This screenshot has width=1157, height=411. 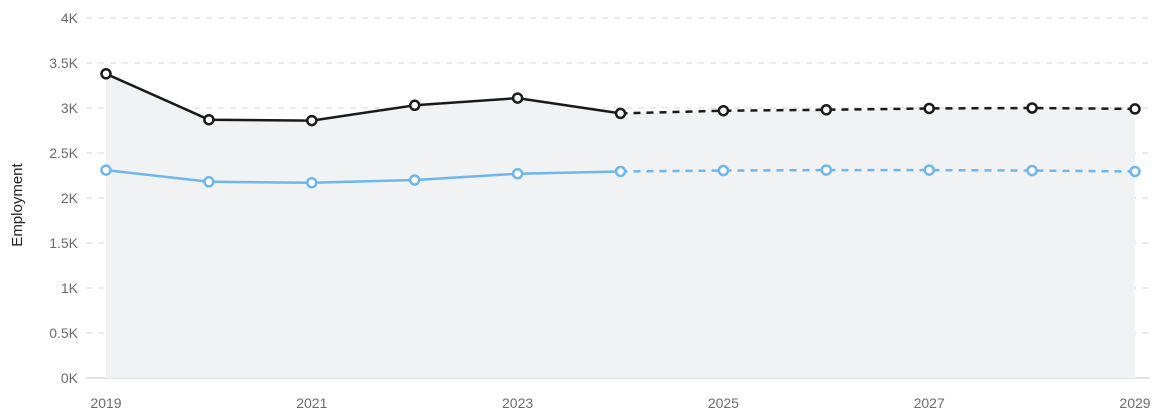 I want to click on x-tick-label: 2021, so click(x=311, y=403).